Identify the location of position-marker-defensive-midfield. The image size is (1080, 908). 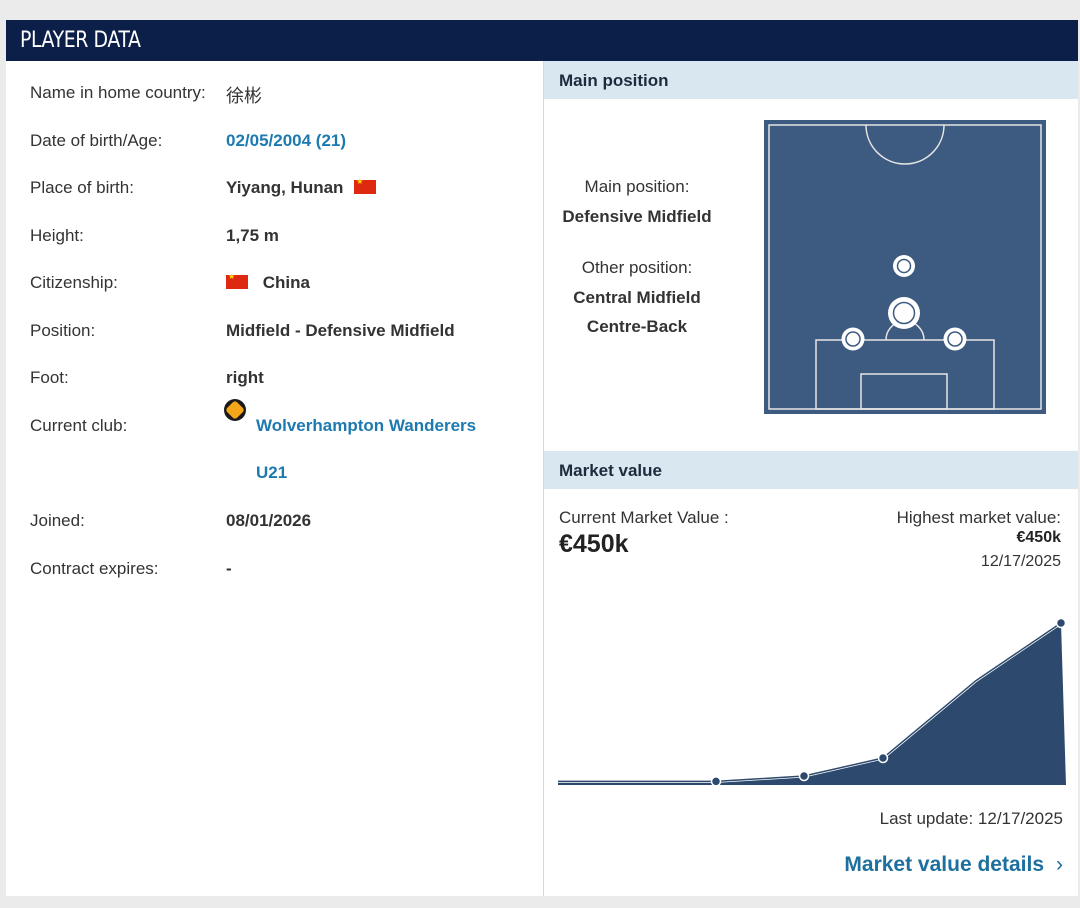
(904, 313).